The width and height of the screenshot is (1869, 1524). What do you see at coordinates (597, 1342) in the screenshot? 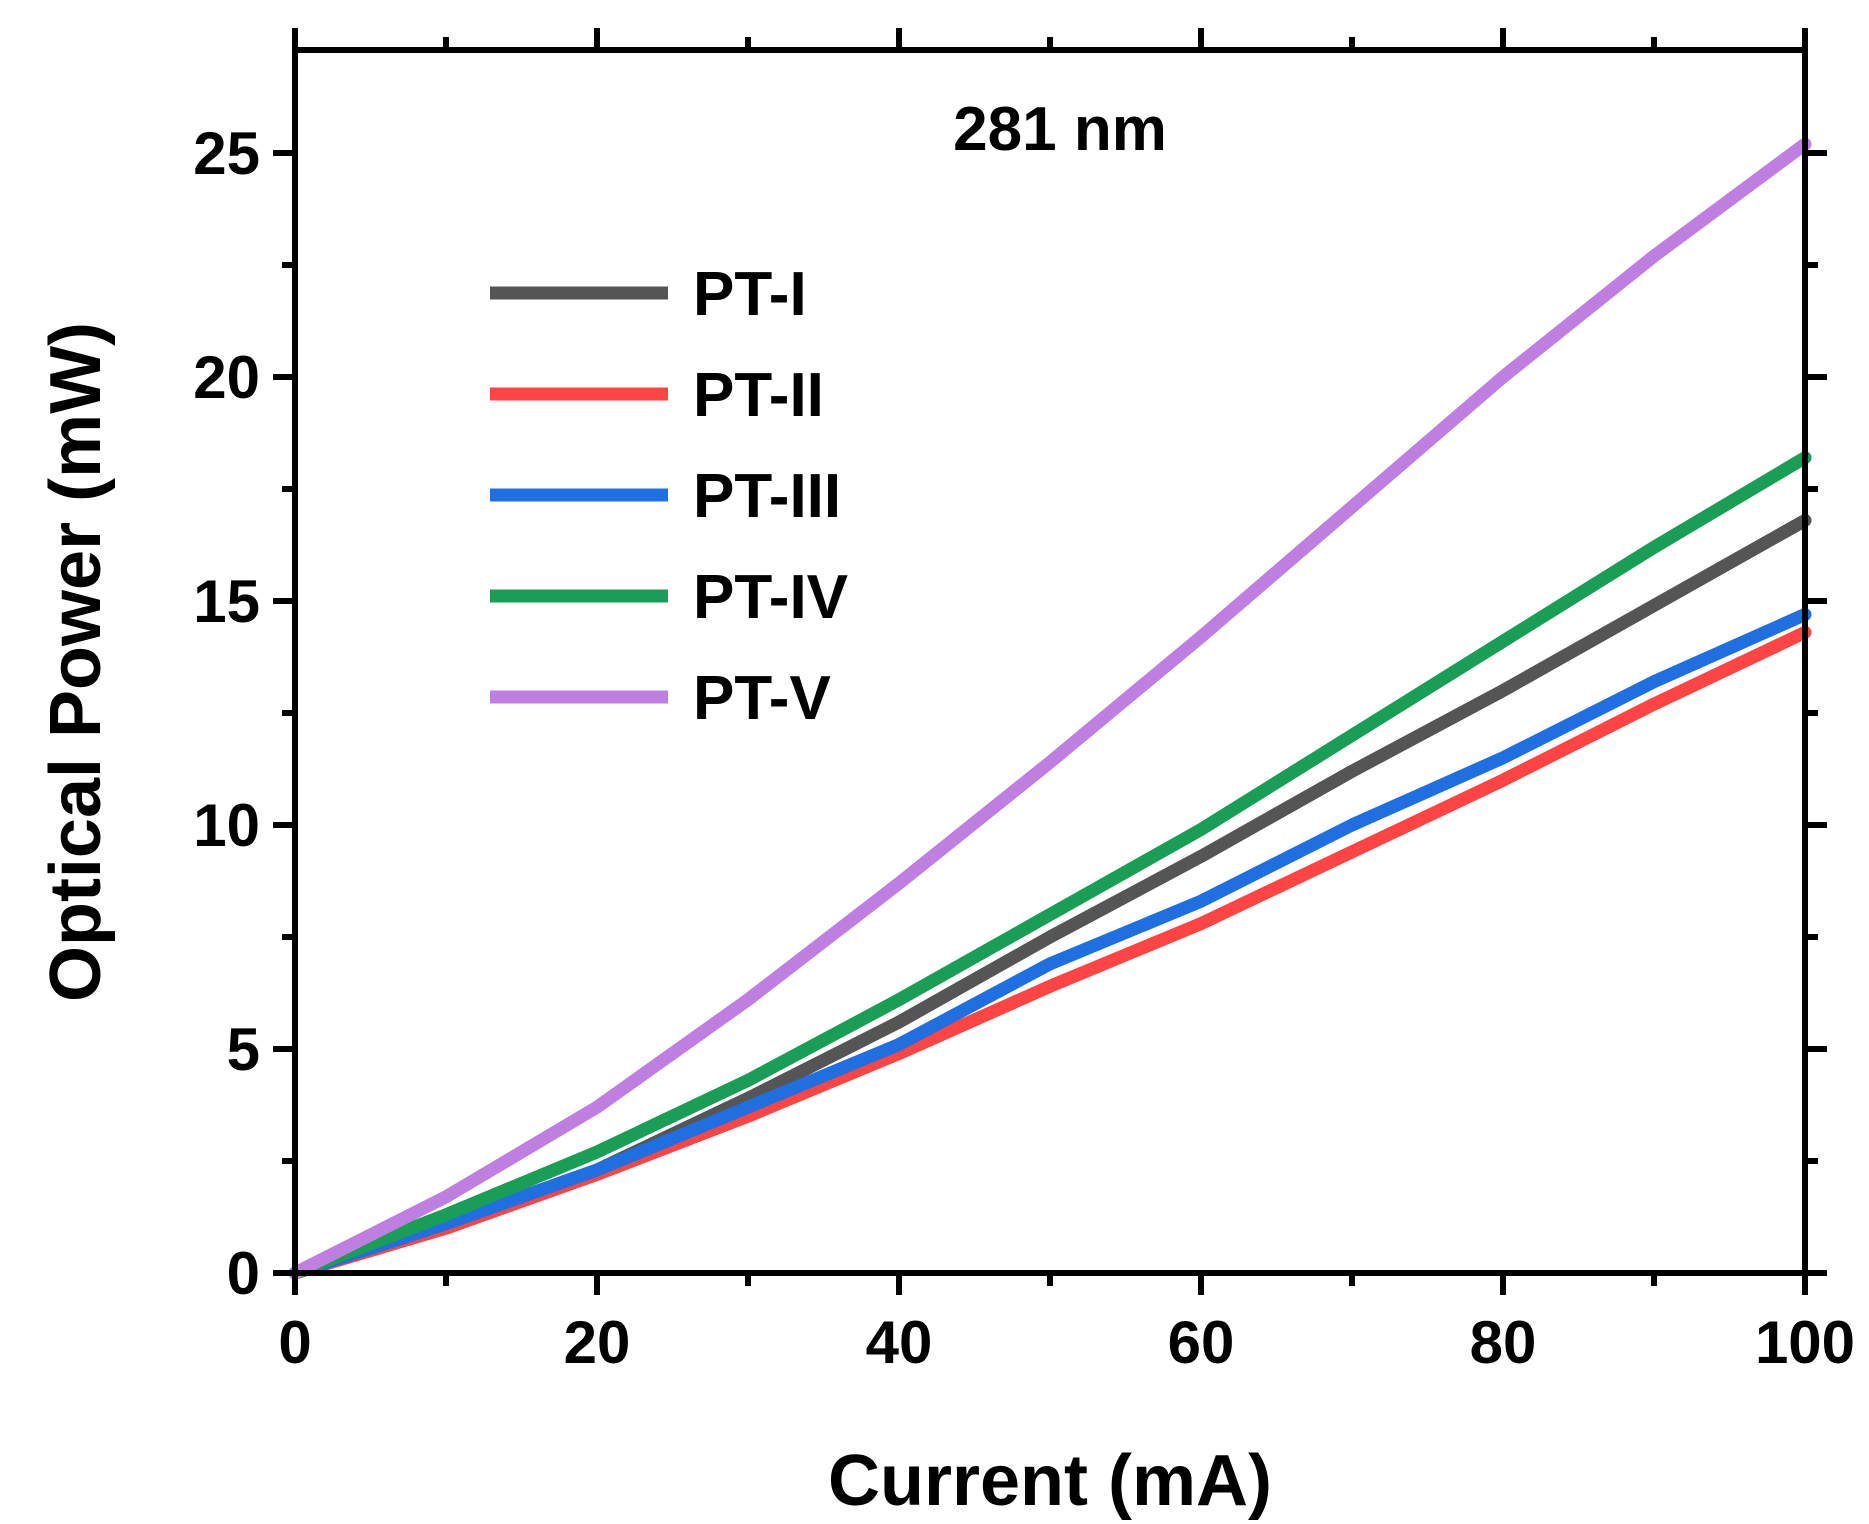
I see `x-tick-label: 20` at bounding box center [597, 1342].